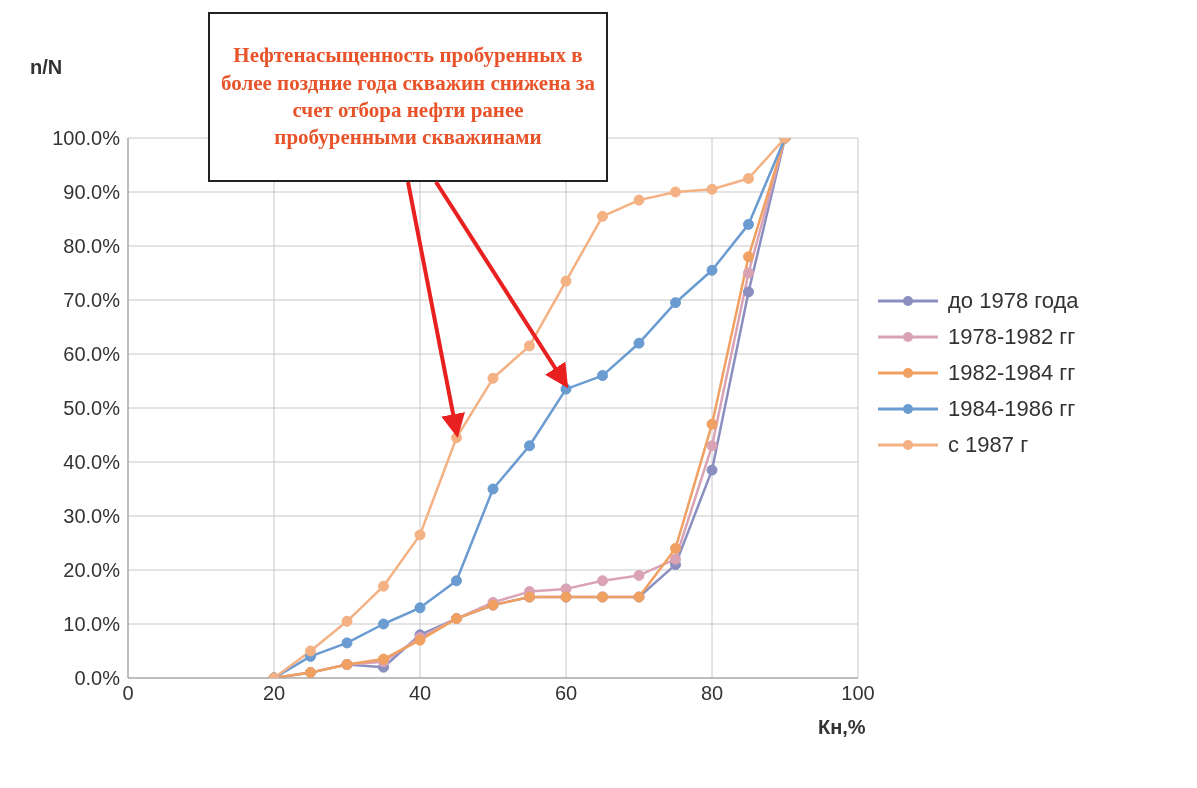 The width and height of the screenshot is (1197, 788). What do you see at coordinates (1013, 301) in the screenshot?
I see `legend-label: до 1978 года` at bounding box center [1013, 301].